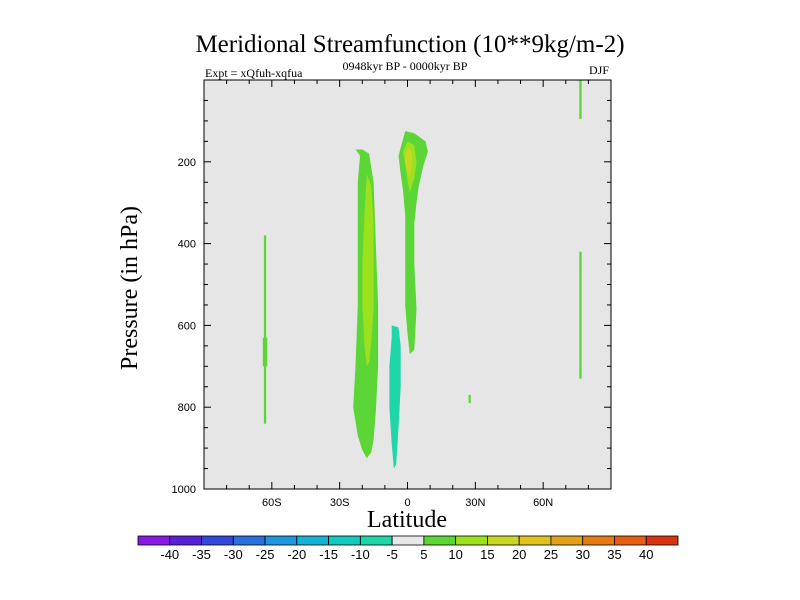  What do you see at coordinates (169, 554) in the screenshot?
I see `colorbar-label: -40` at bounding box center [169, 554].